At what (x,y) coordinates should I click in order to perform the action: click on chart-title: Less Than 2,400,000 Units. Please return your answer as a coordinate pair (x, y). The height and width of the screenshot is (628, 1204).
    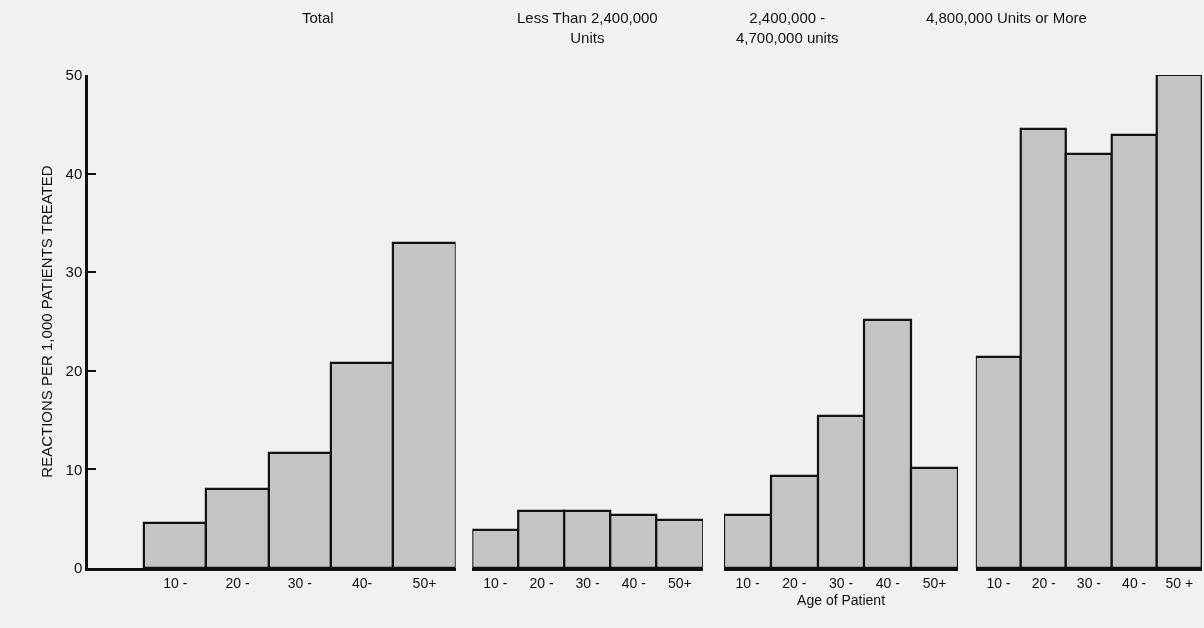
    Looking at the image, I should click on (587, 27).